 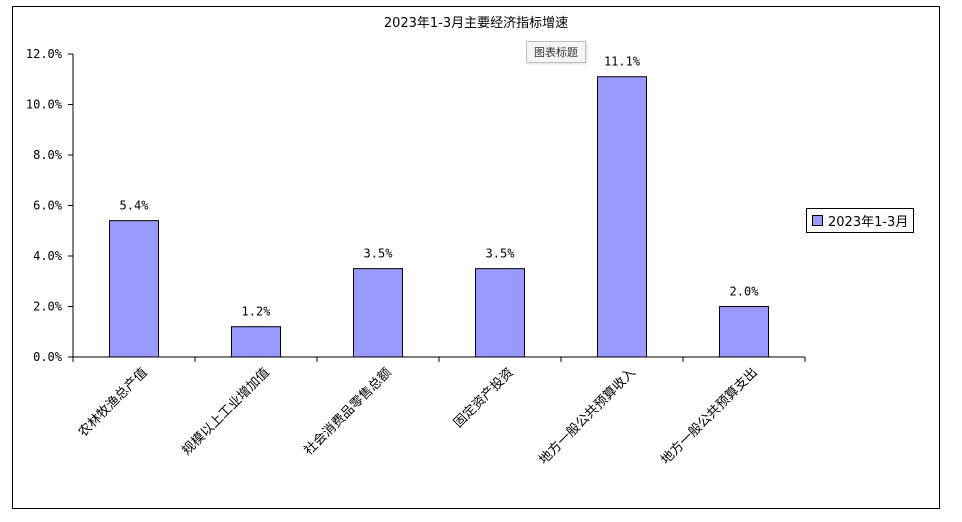 What do you see at coordinates (348, 412) in the screenshot?
I see `category-label: 社会消费品零售总额` at bounding box center [348, 412].